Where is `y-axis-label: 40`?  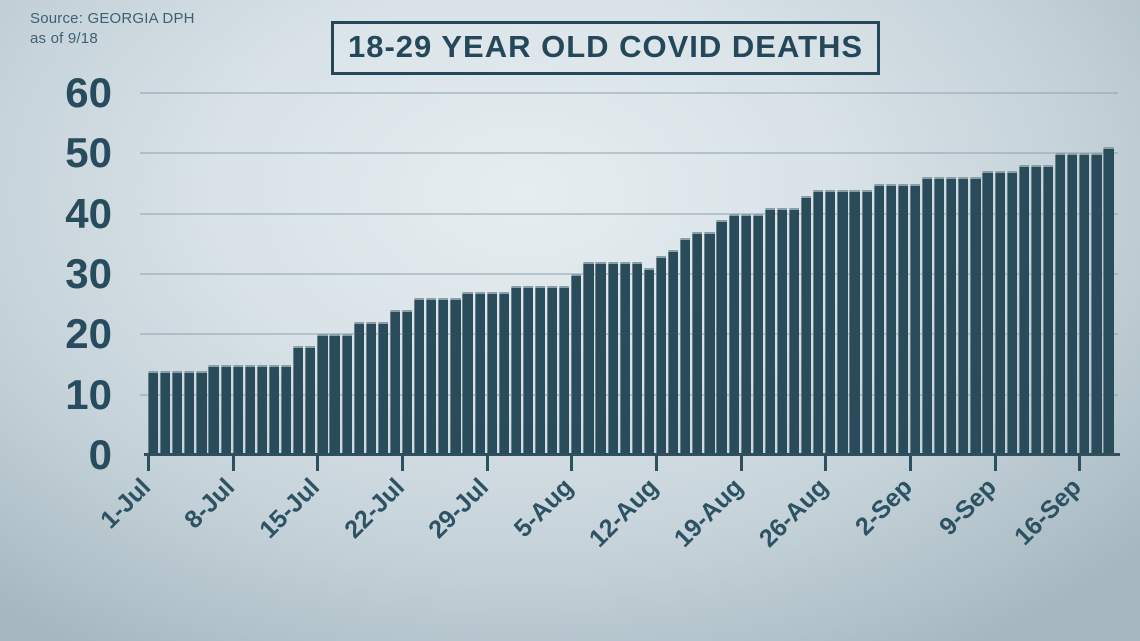 y-axis-label: 40 is located at coordinates (88, 213).